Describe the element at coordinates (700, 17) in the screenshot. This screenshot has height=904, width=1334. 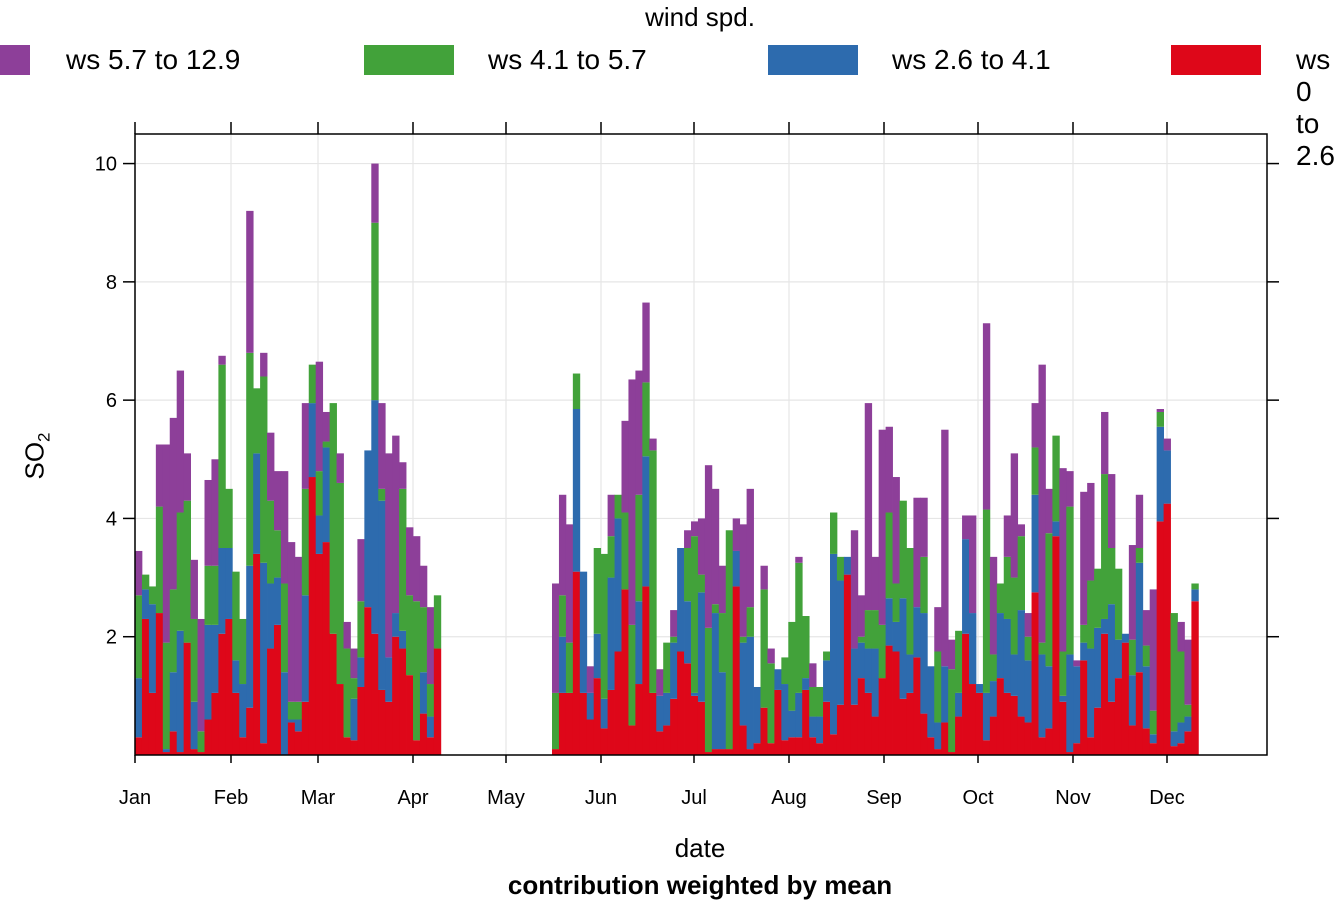
I see `legend-title: wind spd.` at that location.